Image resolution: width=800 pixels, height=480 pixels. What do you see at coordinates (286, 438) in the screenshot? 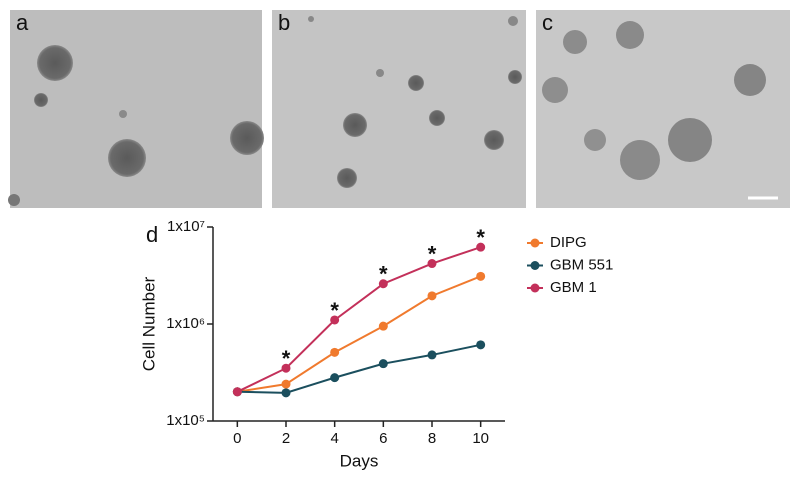
I see `x-tick-label: 2` at bounding box center [286, 438].